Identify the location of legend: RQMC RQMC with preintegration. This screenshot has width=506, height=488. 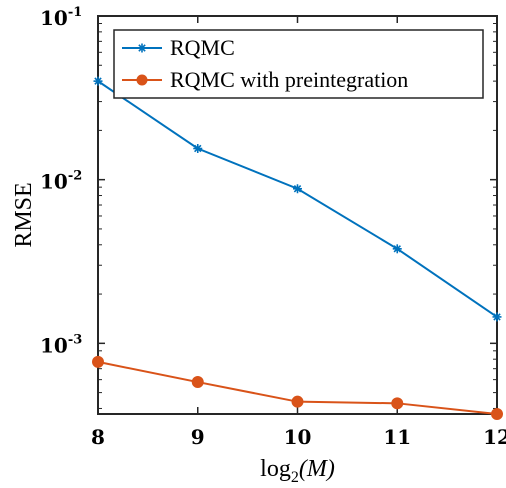
(298, 64).